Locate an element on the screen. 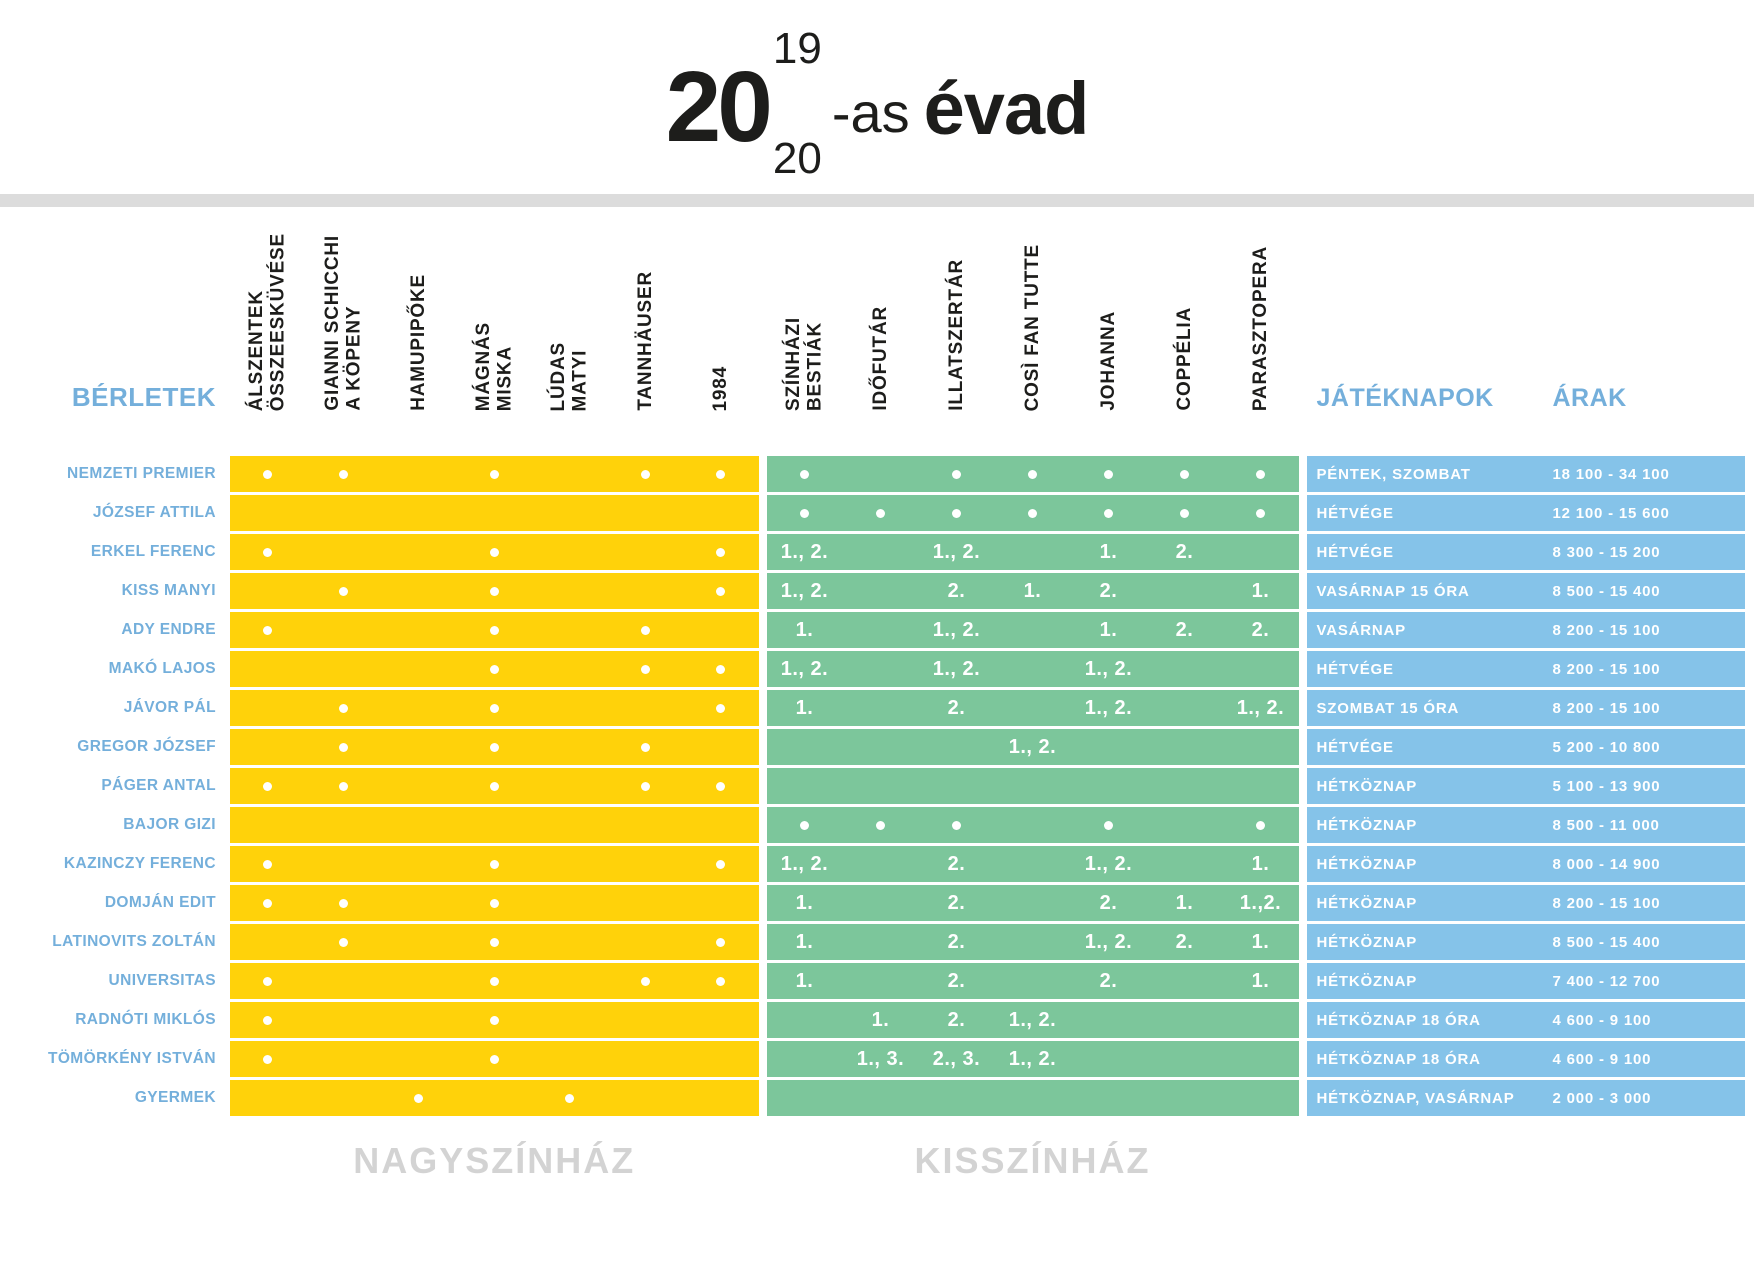 Image resolution: width=1754 pixels, height=1263 pixels. column-header-nagyszinhaz: TANNHÄUSER is located at coordinates (646, 330).